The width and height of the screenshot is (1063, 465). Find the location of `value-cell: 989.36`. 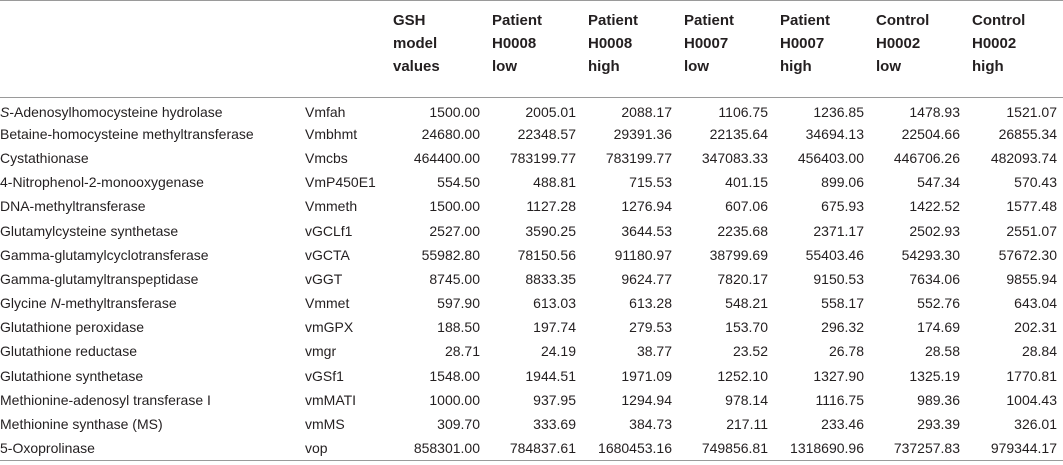

value-cell: 989.36 is located at coordinates (938, 399).